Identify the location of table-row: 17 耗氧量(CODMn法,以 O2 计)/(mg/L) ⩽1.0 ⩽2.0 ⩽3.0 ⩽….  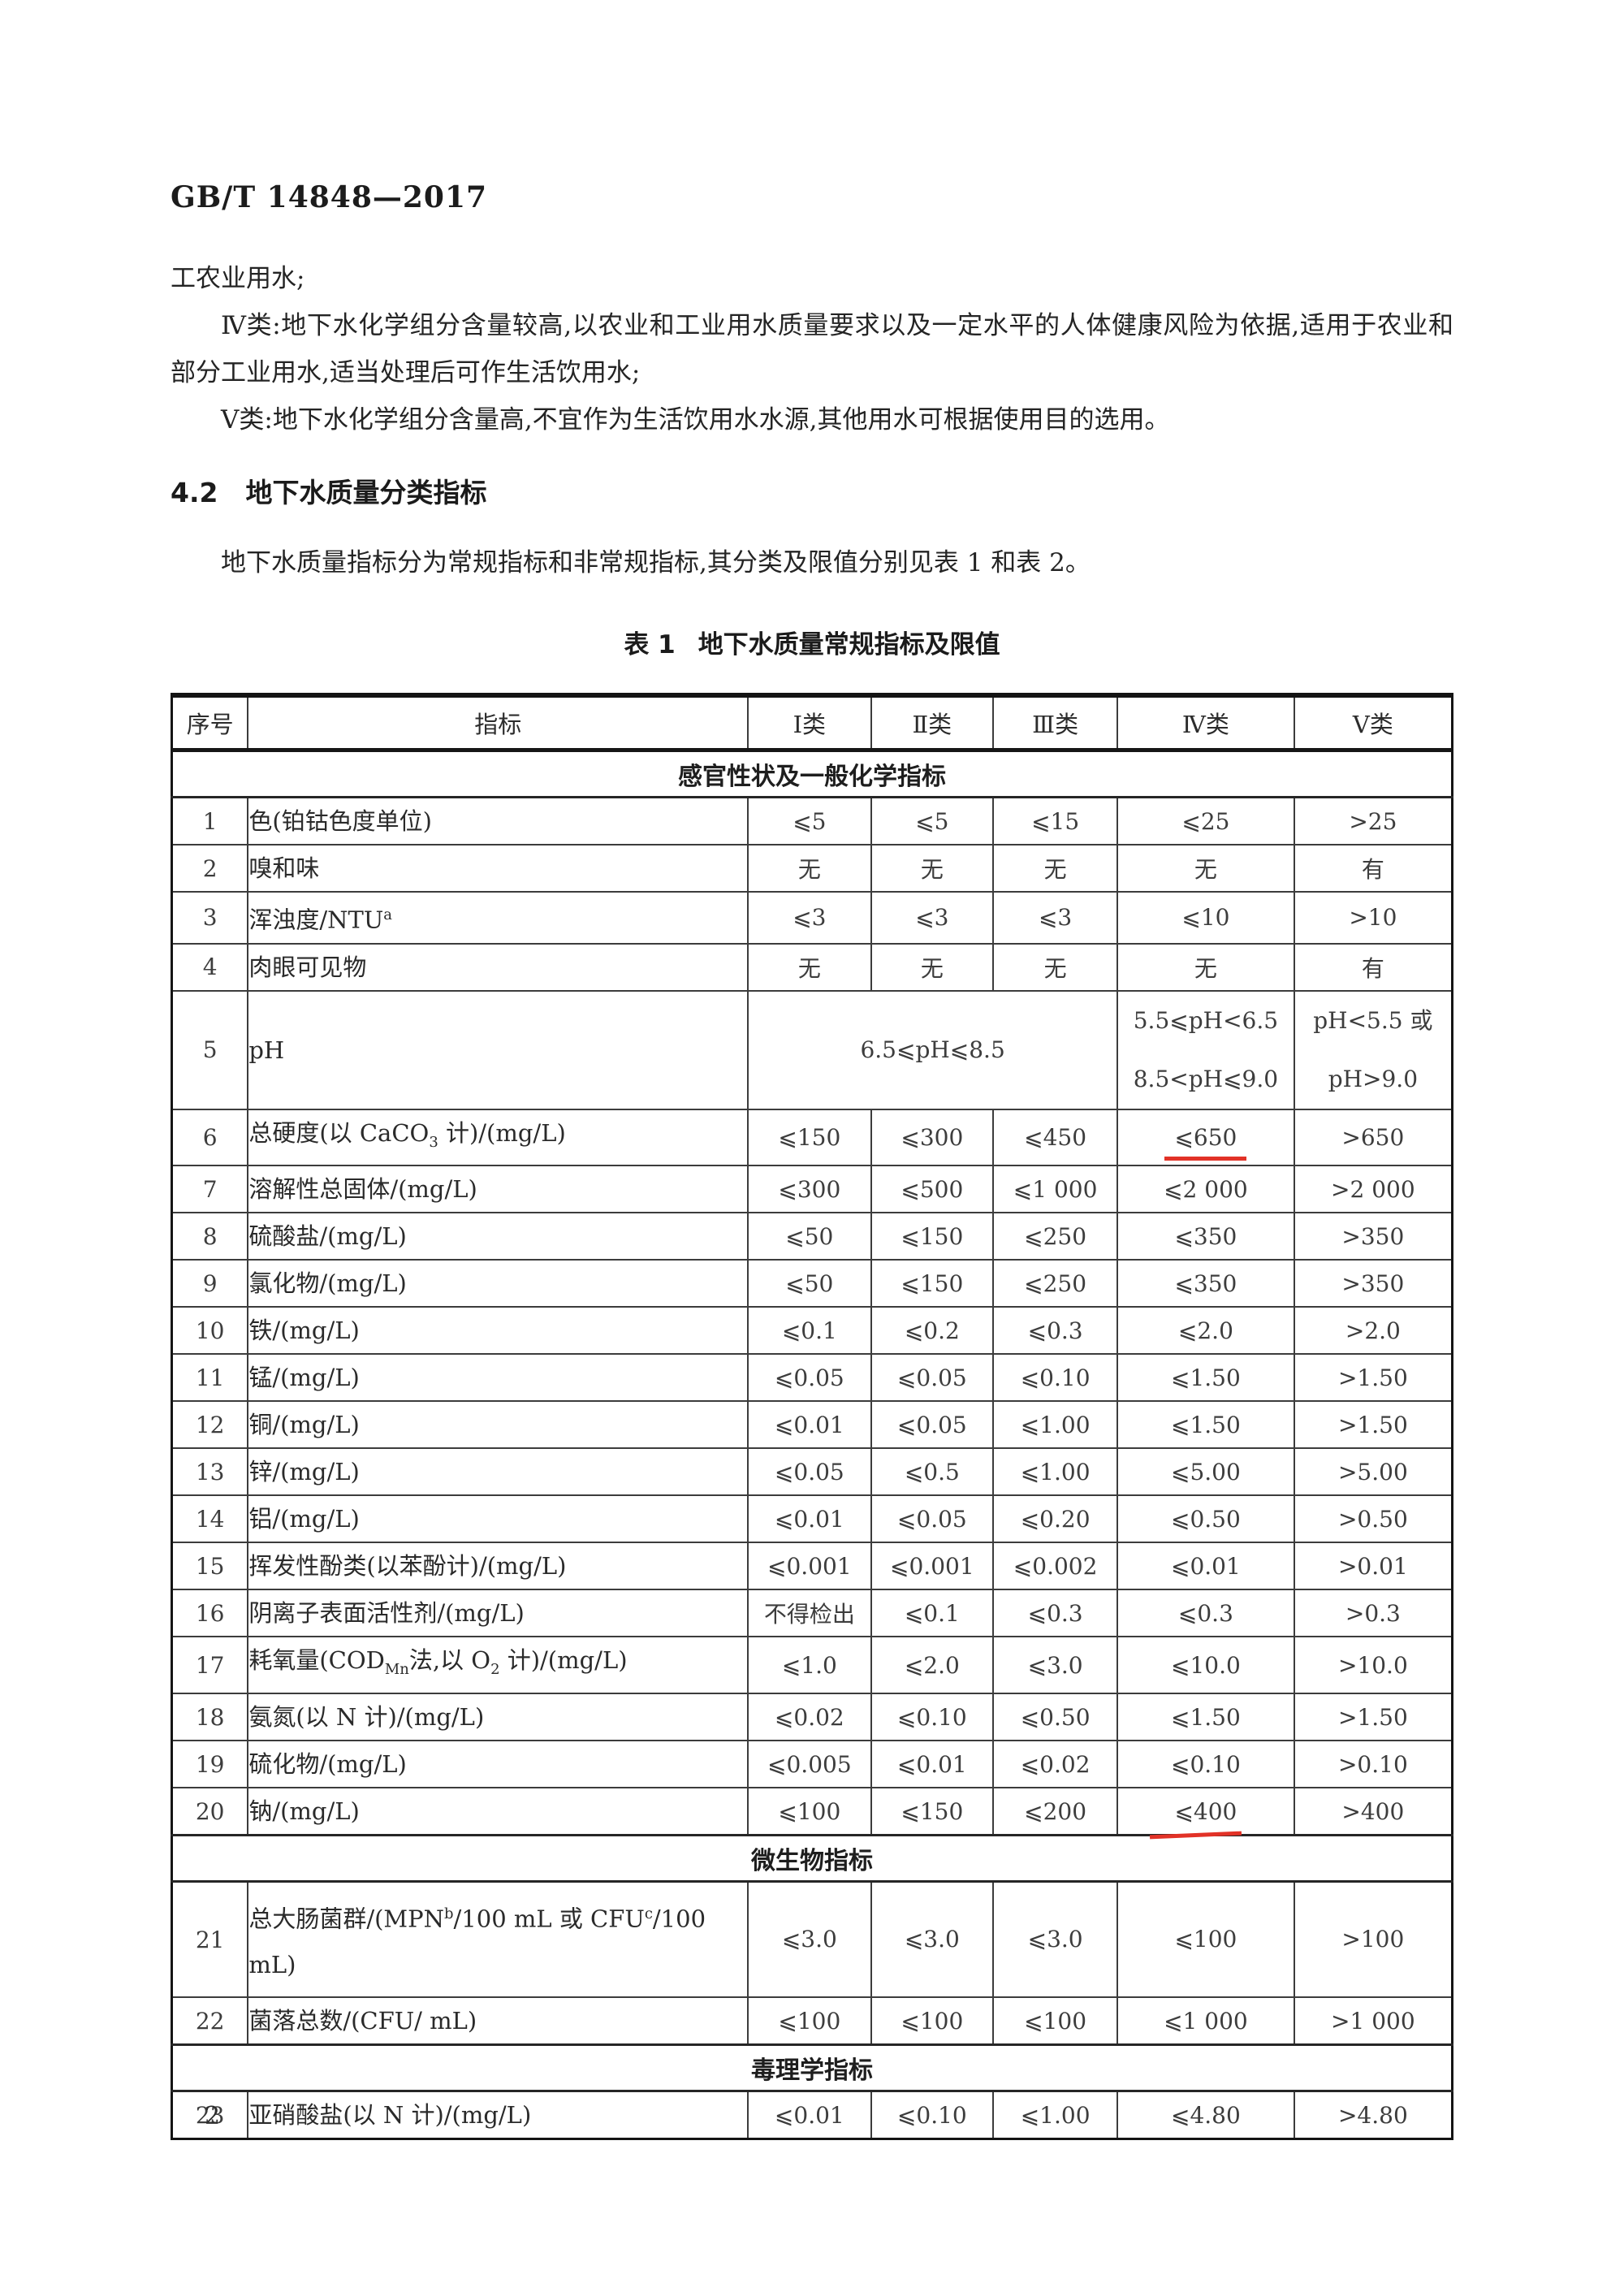
(812, 1665).